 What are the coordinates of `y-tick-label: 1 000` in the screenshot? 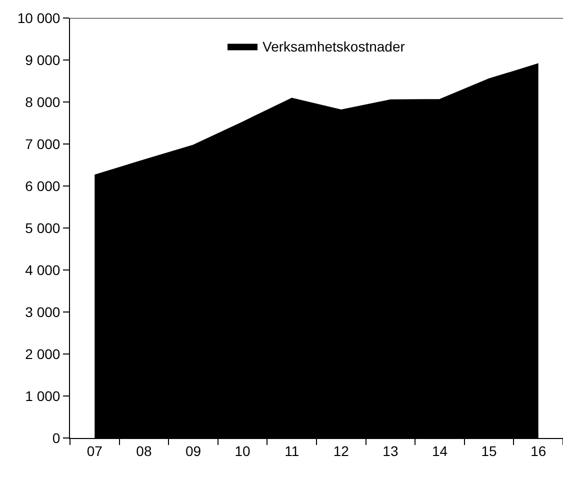 It's located at (42, 396).